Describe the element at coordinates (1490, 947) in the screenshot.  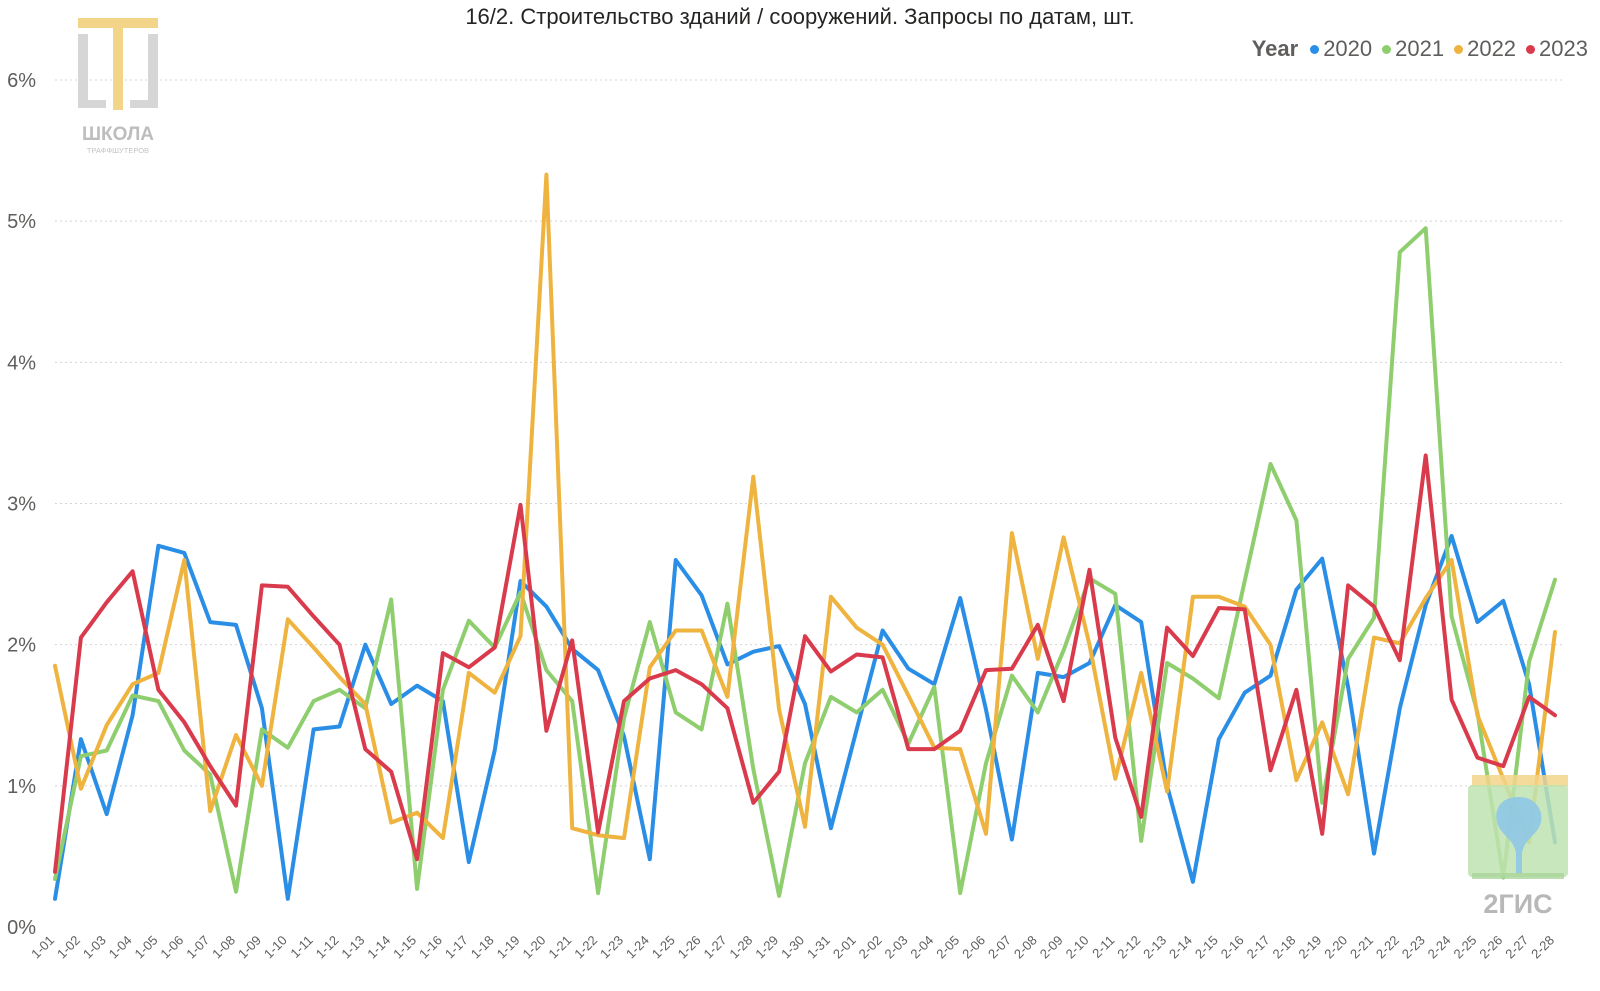
I see `x-tick-label: 2-26` at that location.